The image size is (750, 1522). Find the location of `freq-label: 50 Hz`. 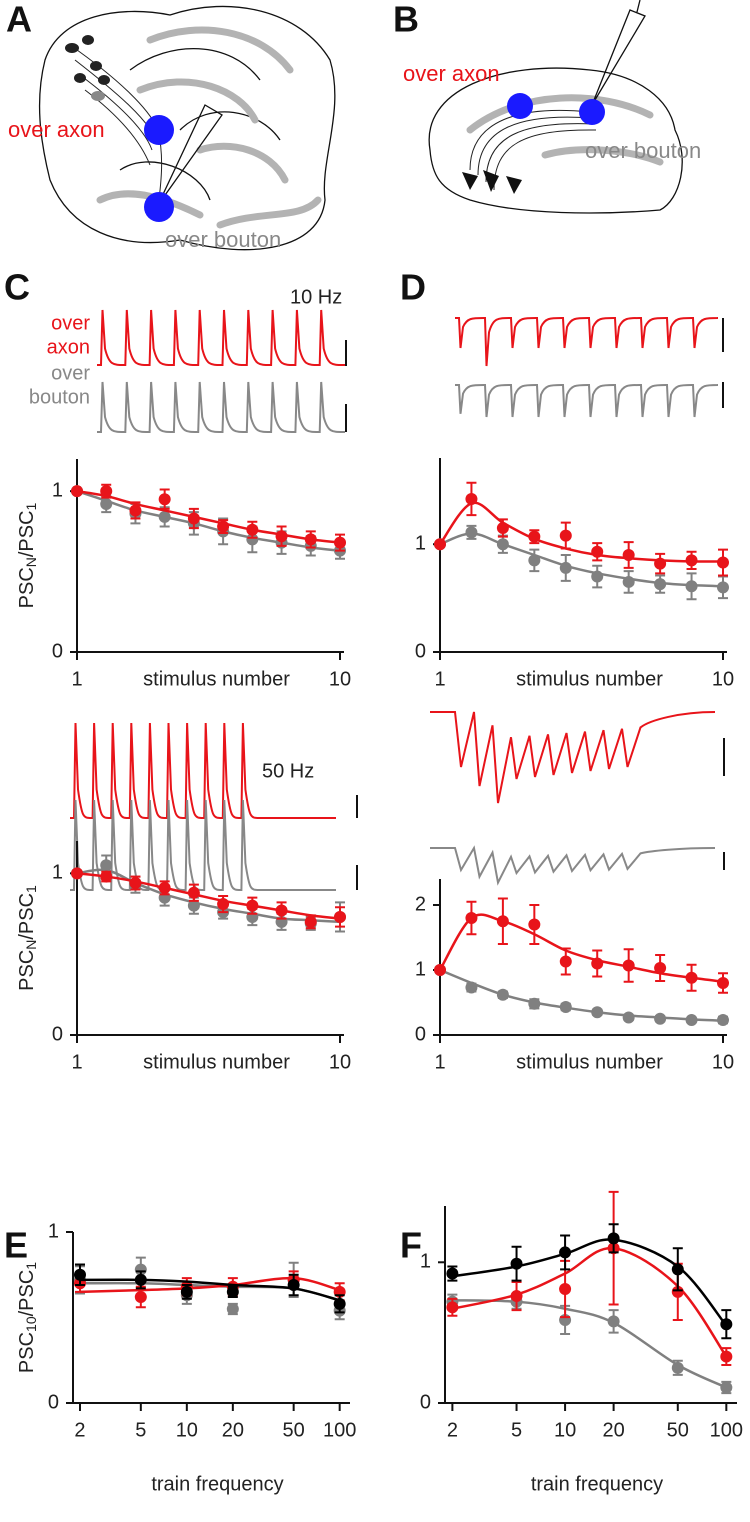

freq-label: 50 Hz is located at coordinates (288, 771).